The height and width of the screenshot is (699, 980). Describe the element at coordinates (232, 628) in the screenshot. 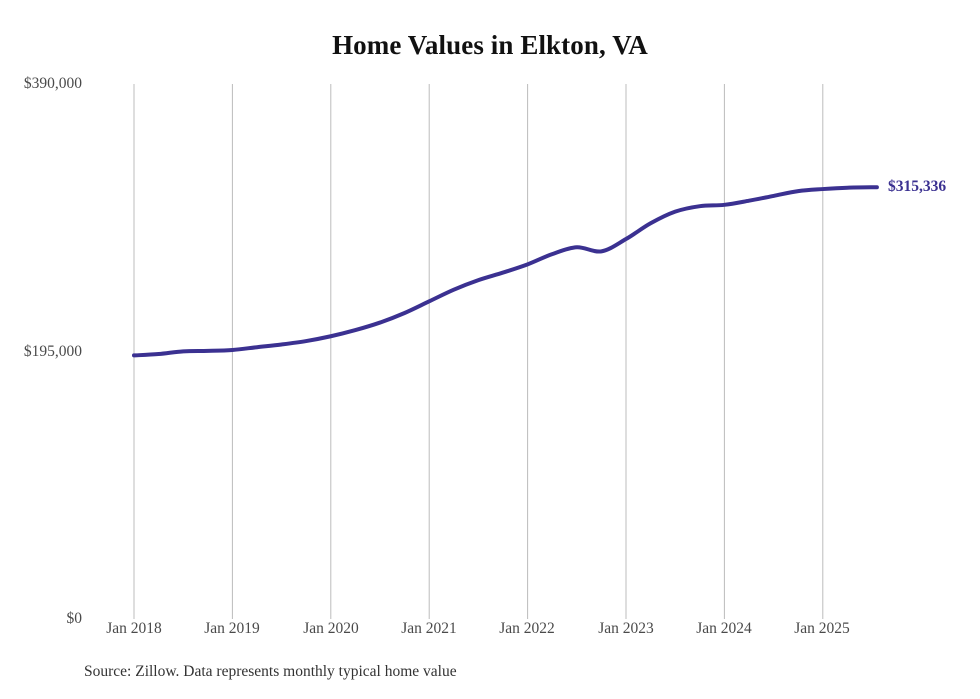

I see `x-axis-tick-label-jan-2019: Jan 2019` at that location.